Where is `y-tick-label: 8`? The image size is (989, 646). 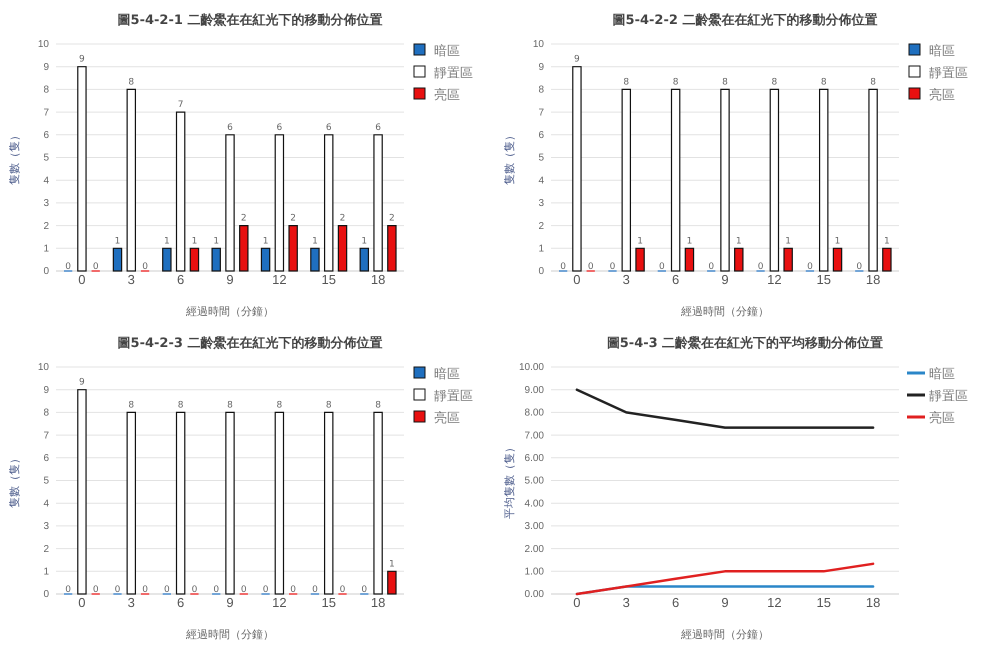 y-tick-label: 8 is located at coordinates (46, 90).